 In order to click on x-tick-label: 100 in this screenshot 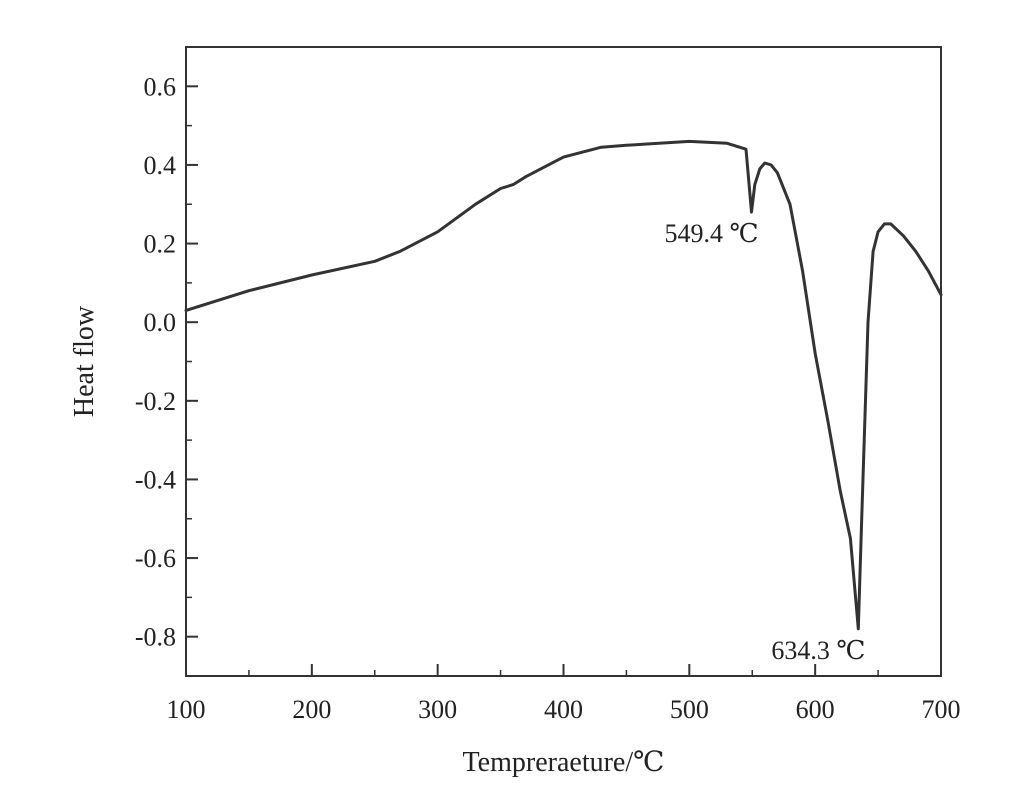, I will do `click(186, 709)`.